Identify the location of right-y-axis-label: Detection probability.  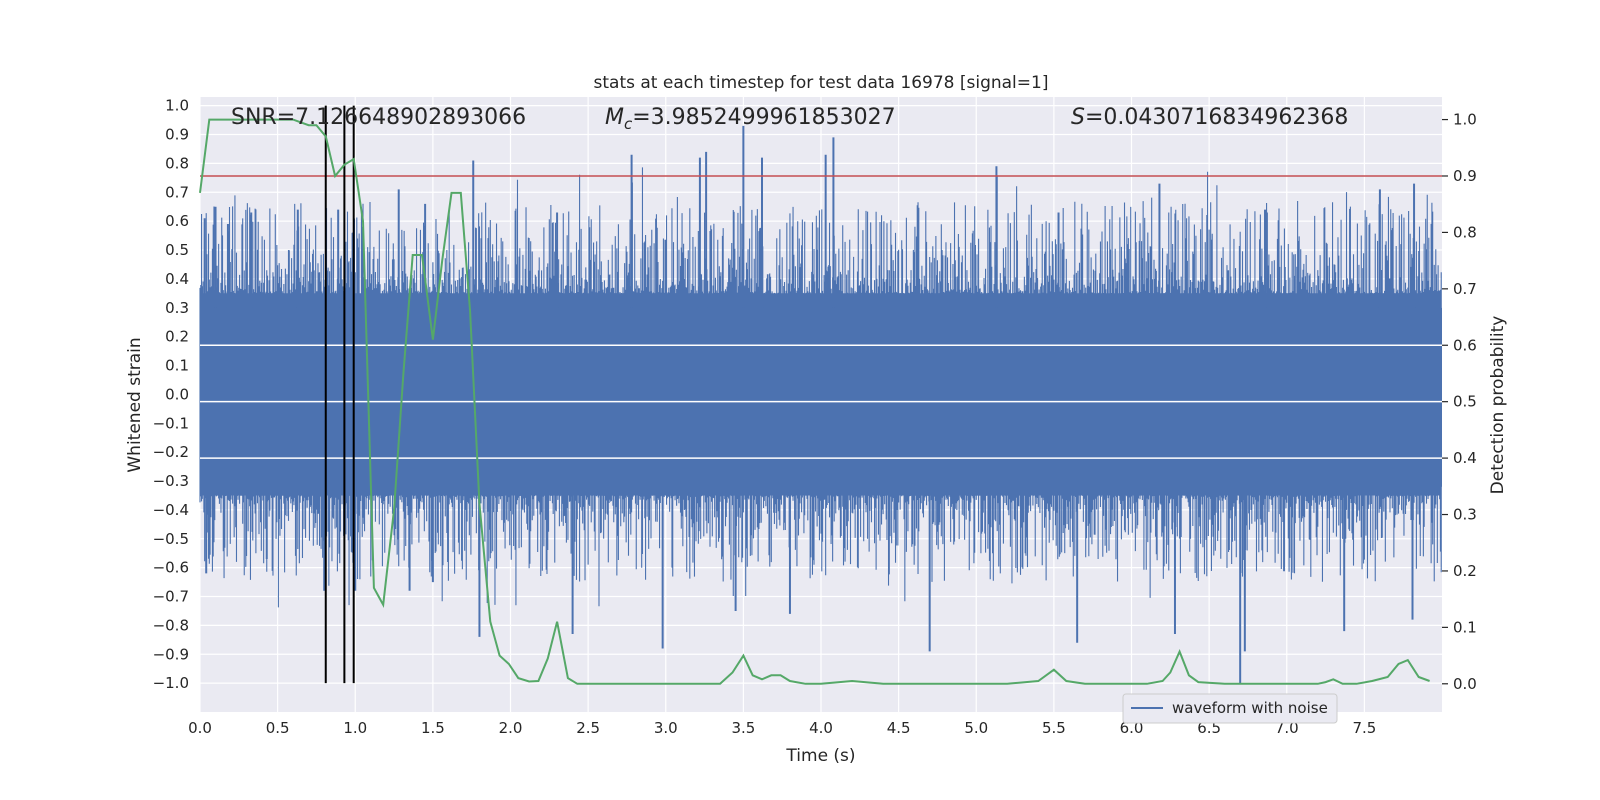
(1498, 405).